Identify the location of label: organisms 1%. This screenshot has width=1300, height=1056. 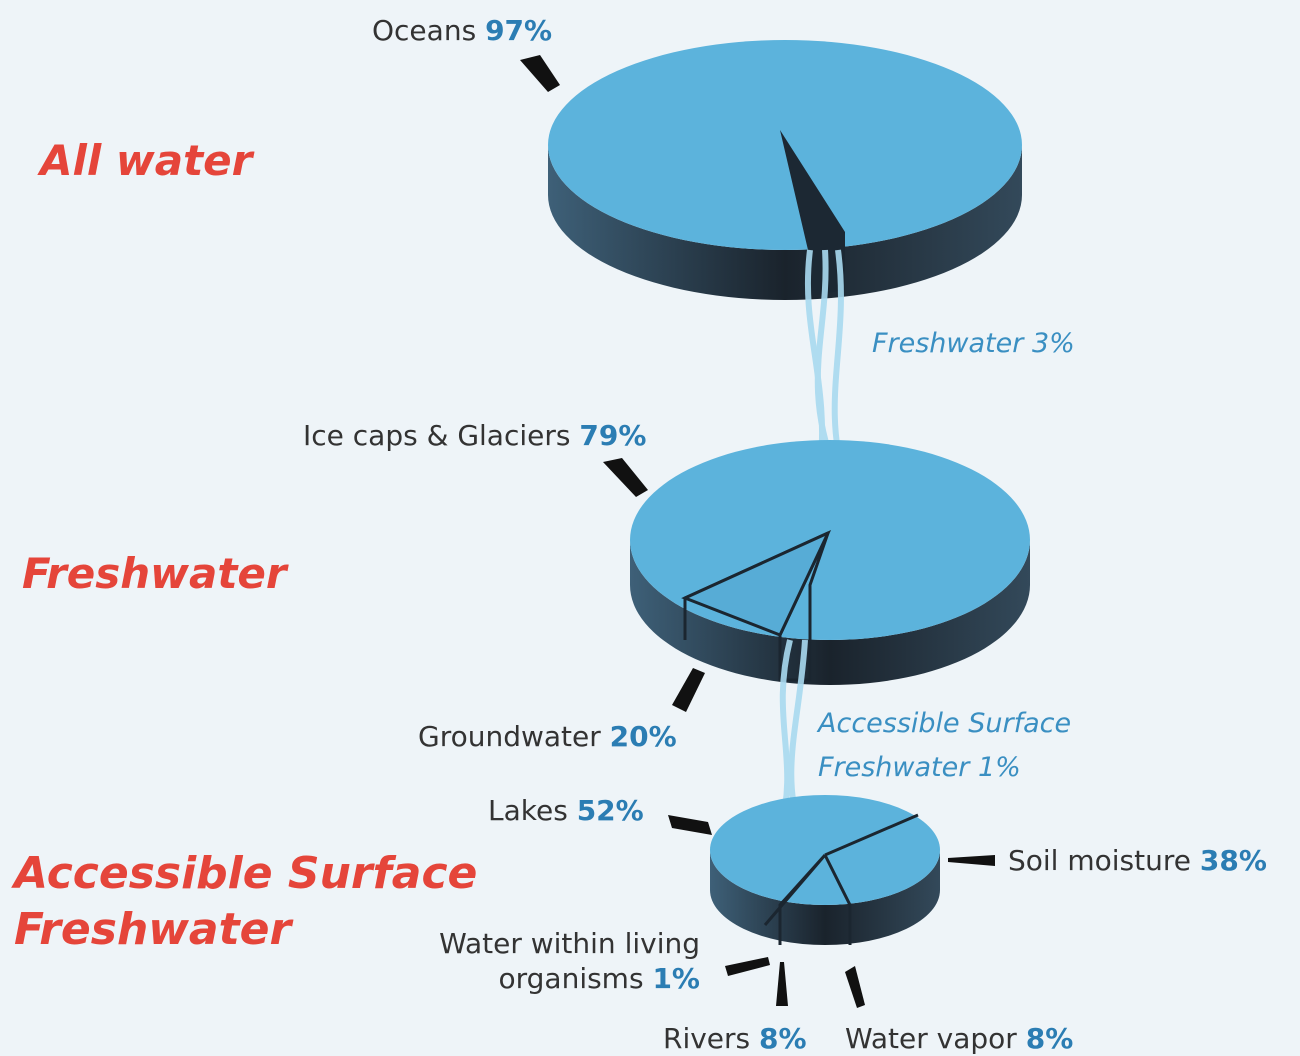
(599, 978).